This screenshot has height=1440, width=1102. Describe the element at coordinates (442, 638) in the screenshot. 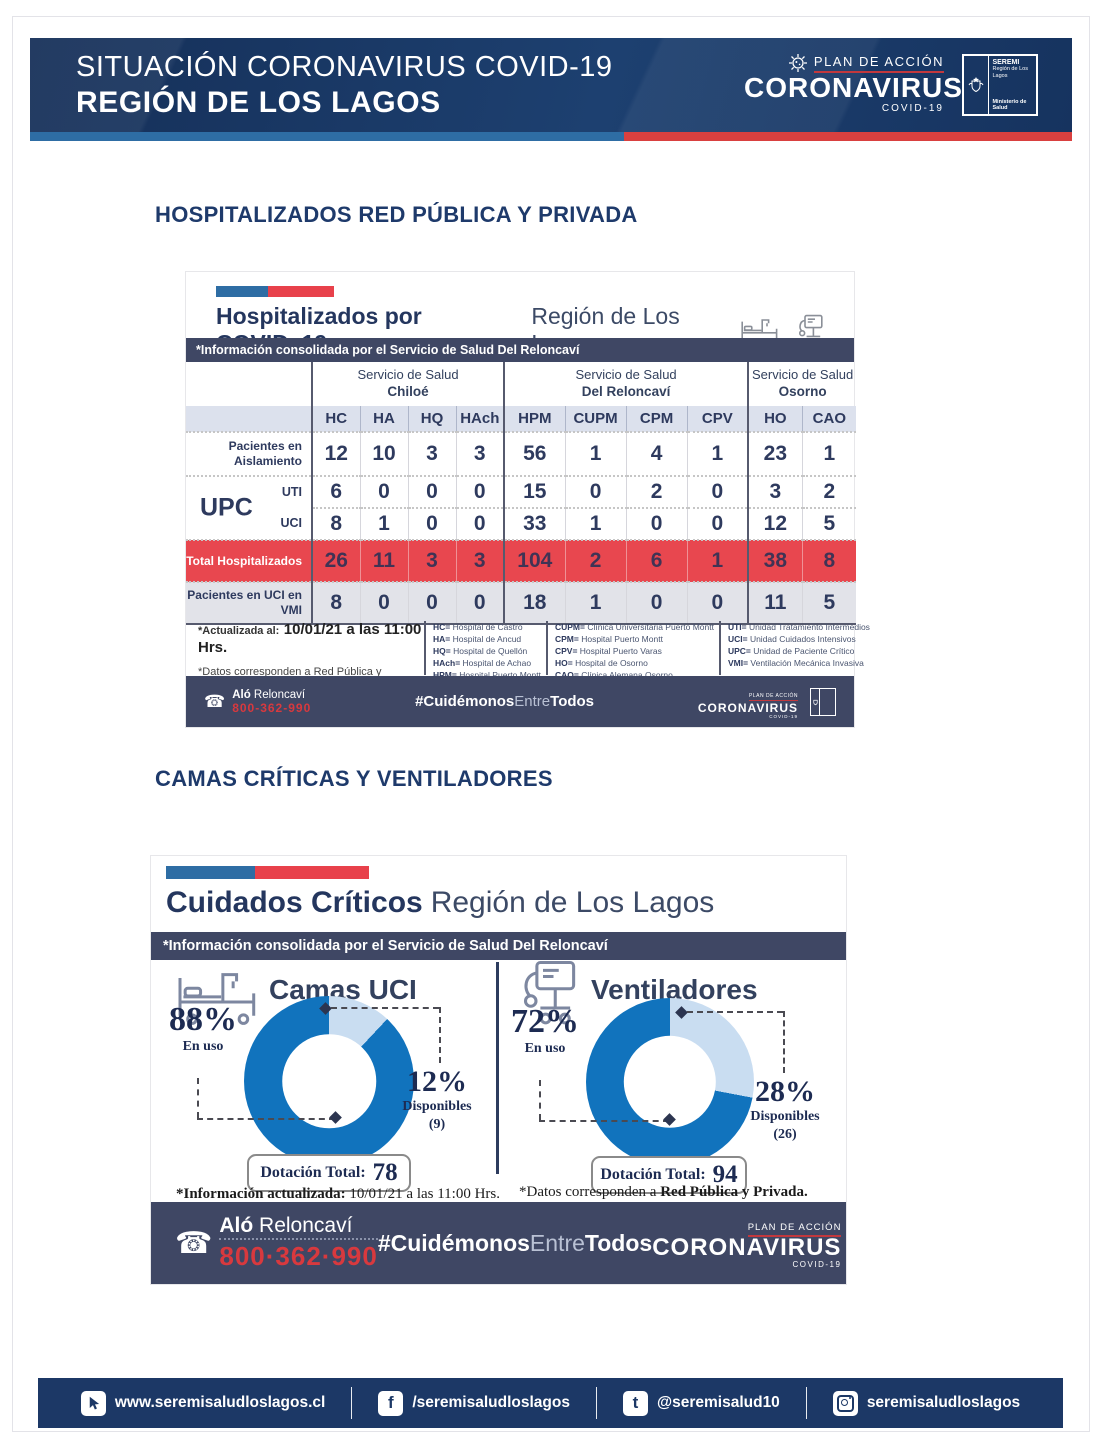

I see `legend-code: HA=` at that location.